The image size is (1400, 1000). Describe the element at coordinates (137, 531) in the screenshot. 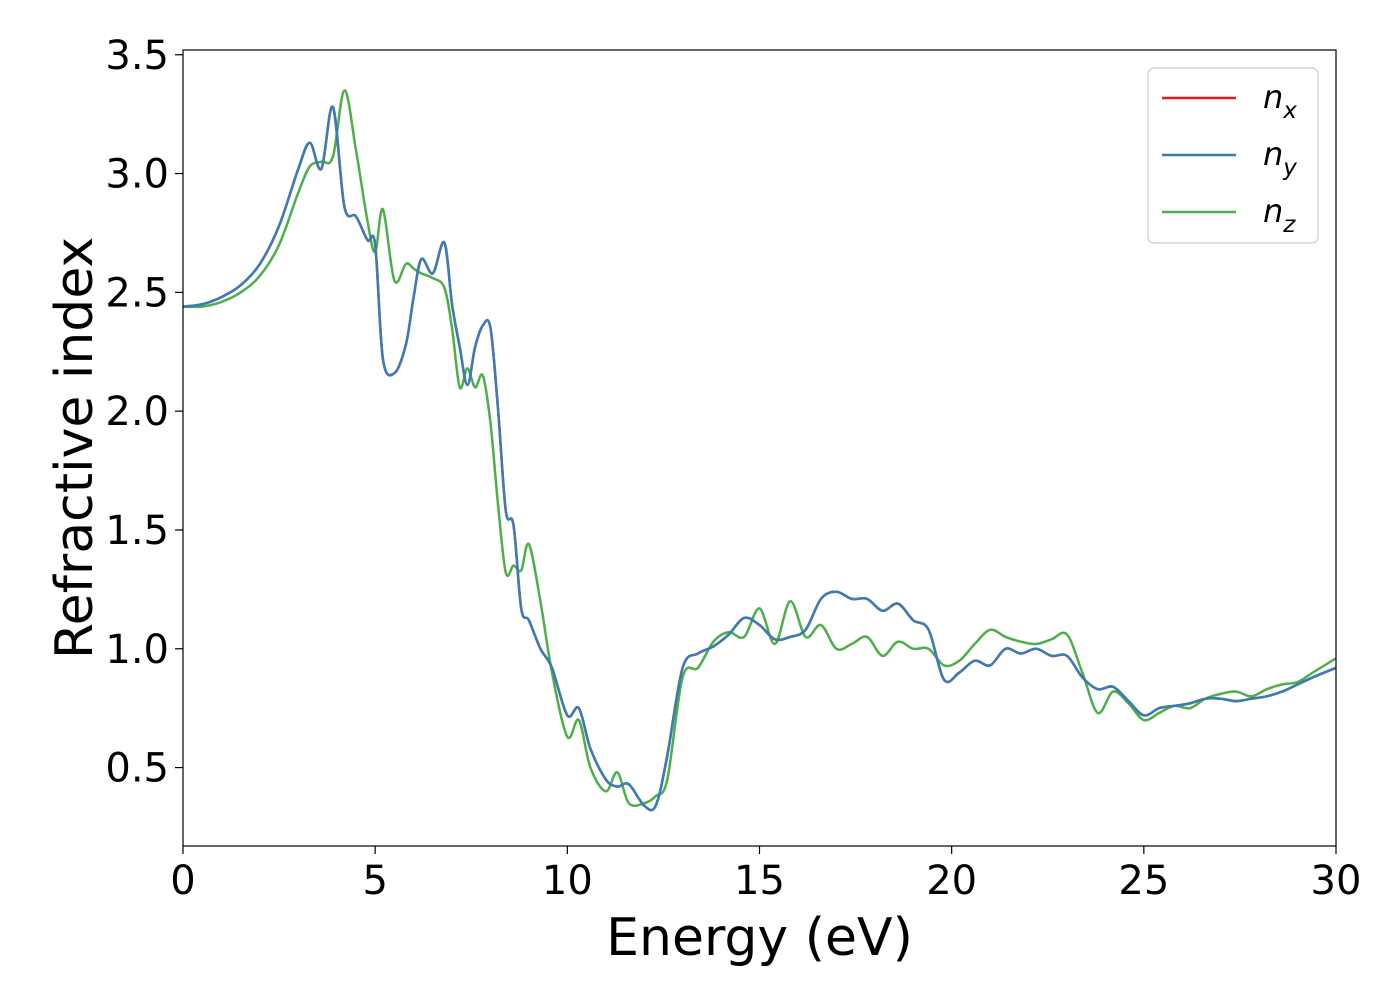

I see `y-tick-label: 1.5` at that location.